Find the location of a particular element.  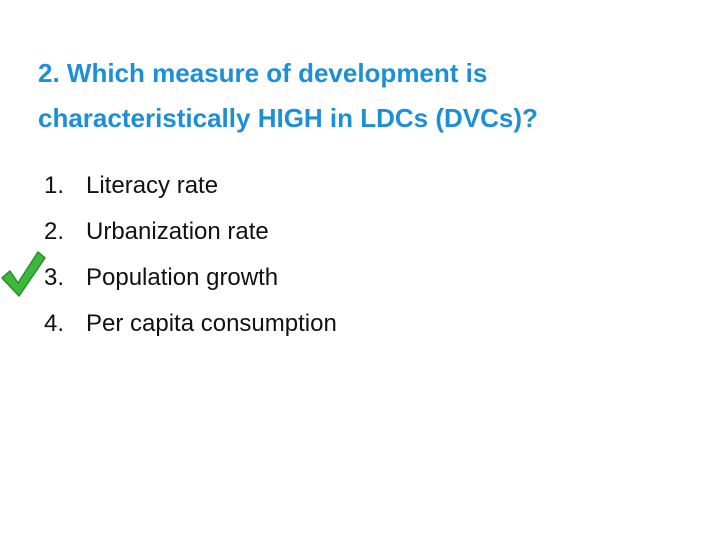

option-text: Urbanization rate is located at coordinates (177, 231).